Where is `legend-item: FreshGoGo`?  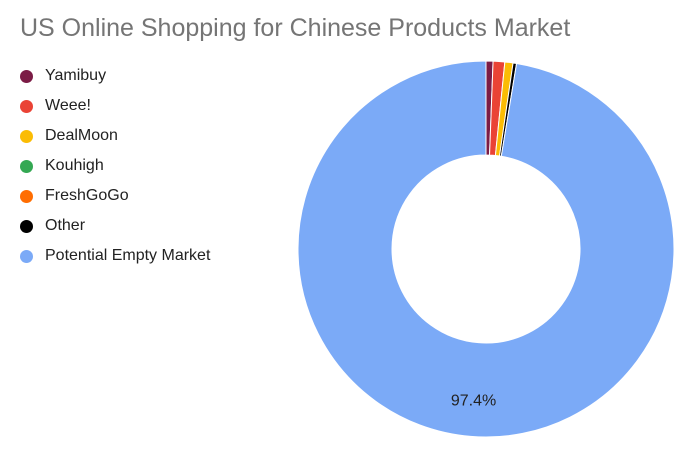
legend-item: FreshGoGo is located at coordinates (115, 196).